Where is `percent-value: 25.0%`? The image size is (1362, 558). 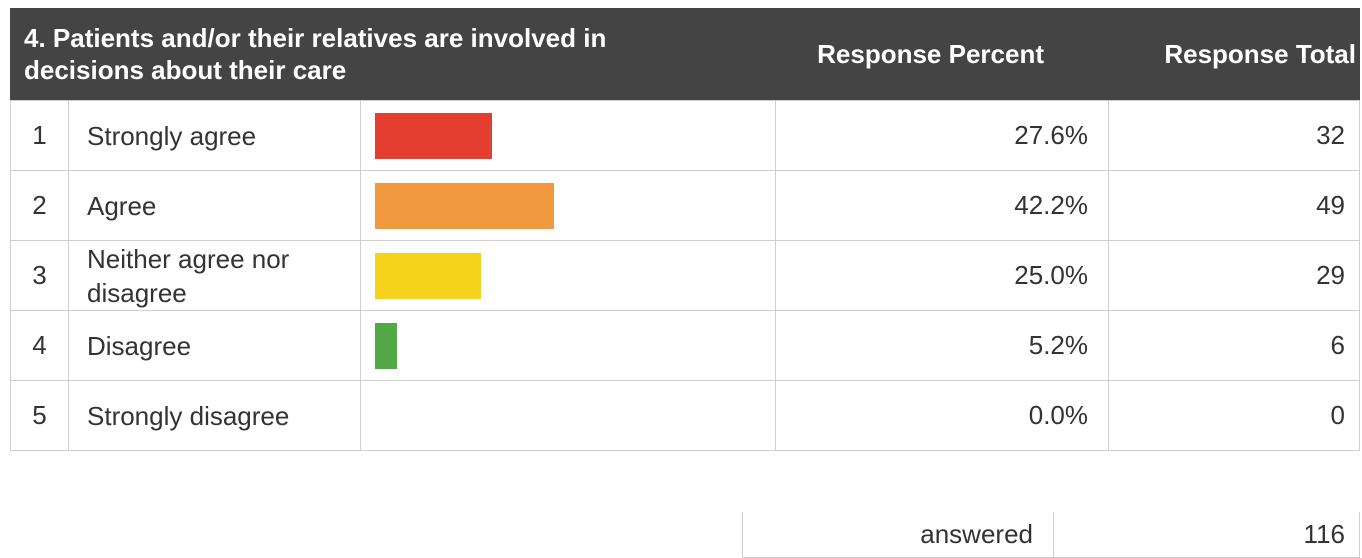
percent-value: 25.0% is located at coordinates (942, 275).